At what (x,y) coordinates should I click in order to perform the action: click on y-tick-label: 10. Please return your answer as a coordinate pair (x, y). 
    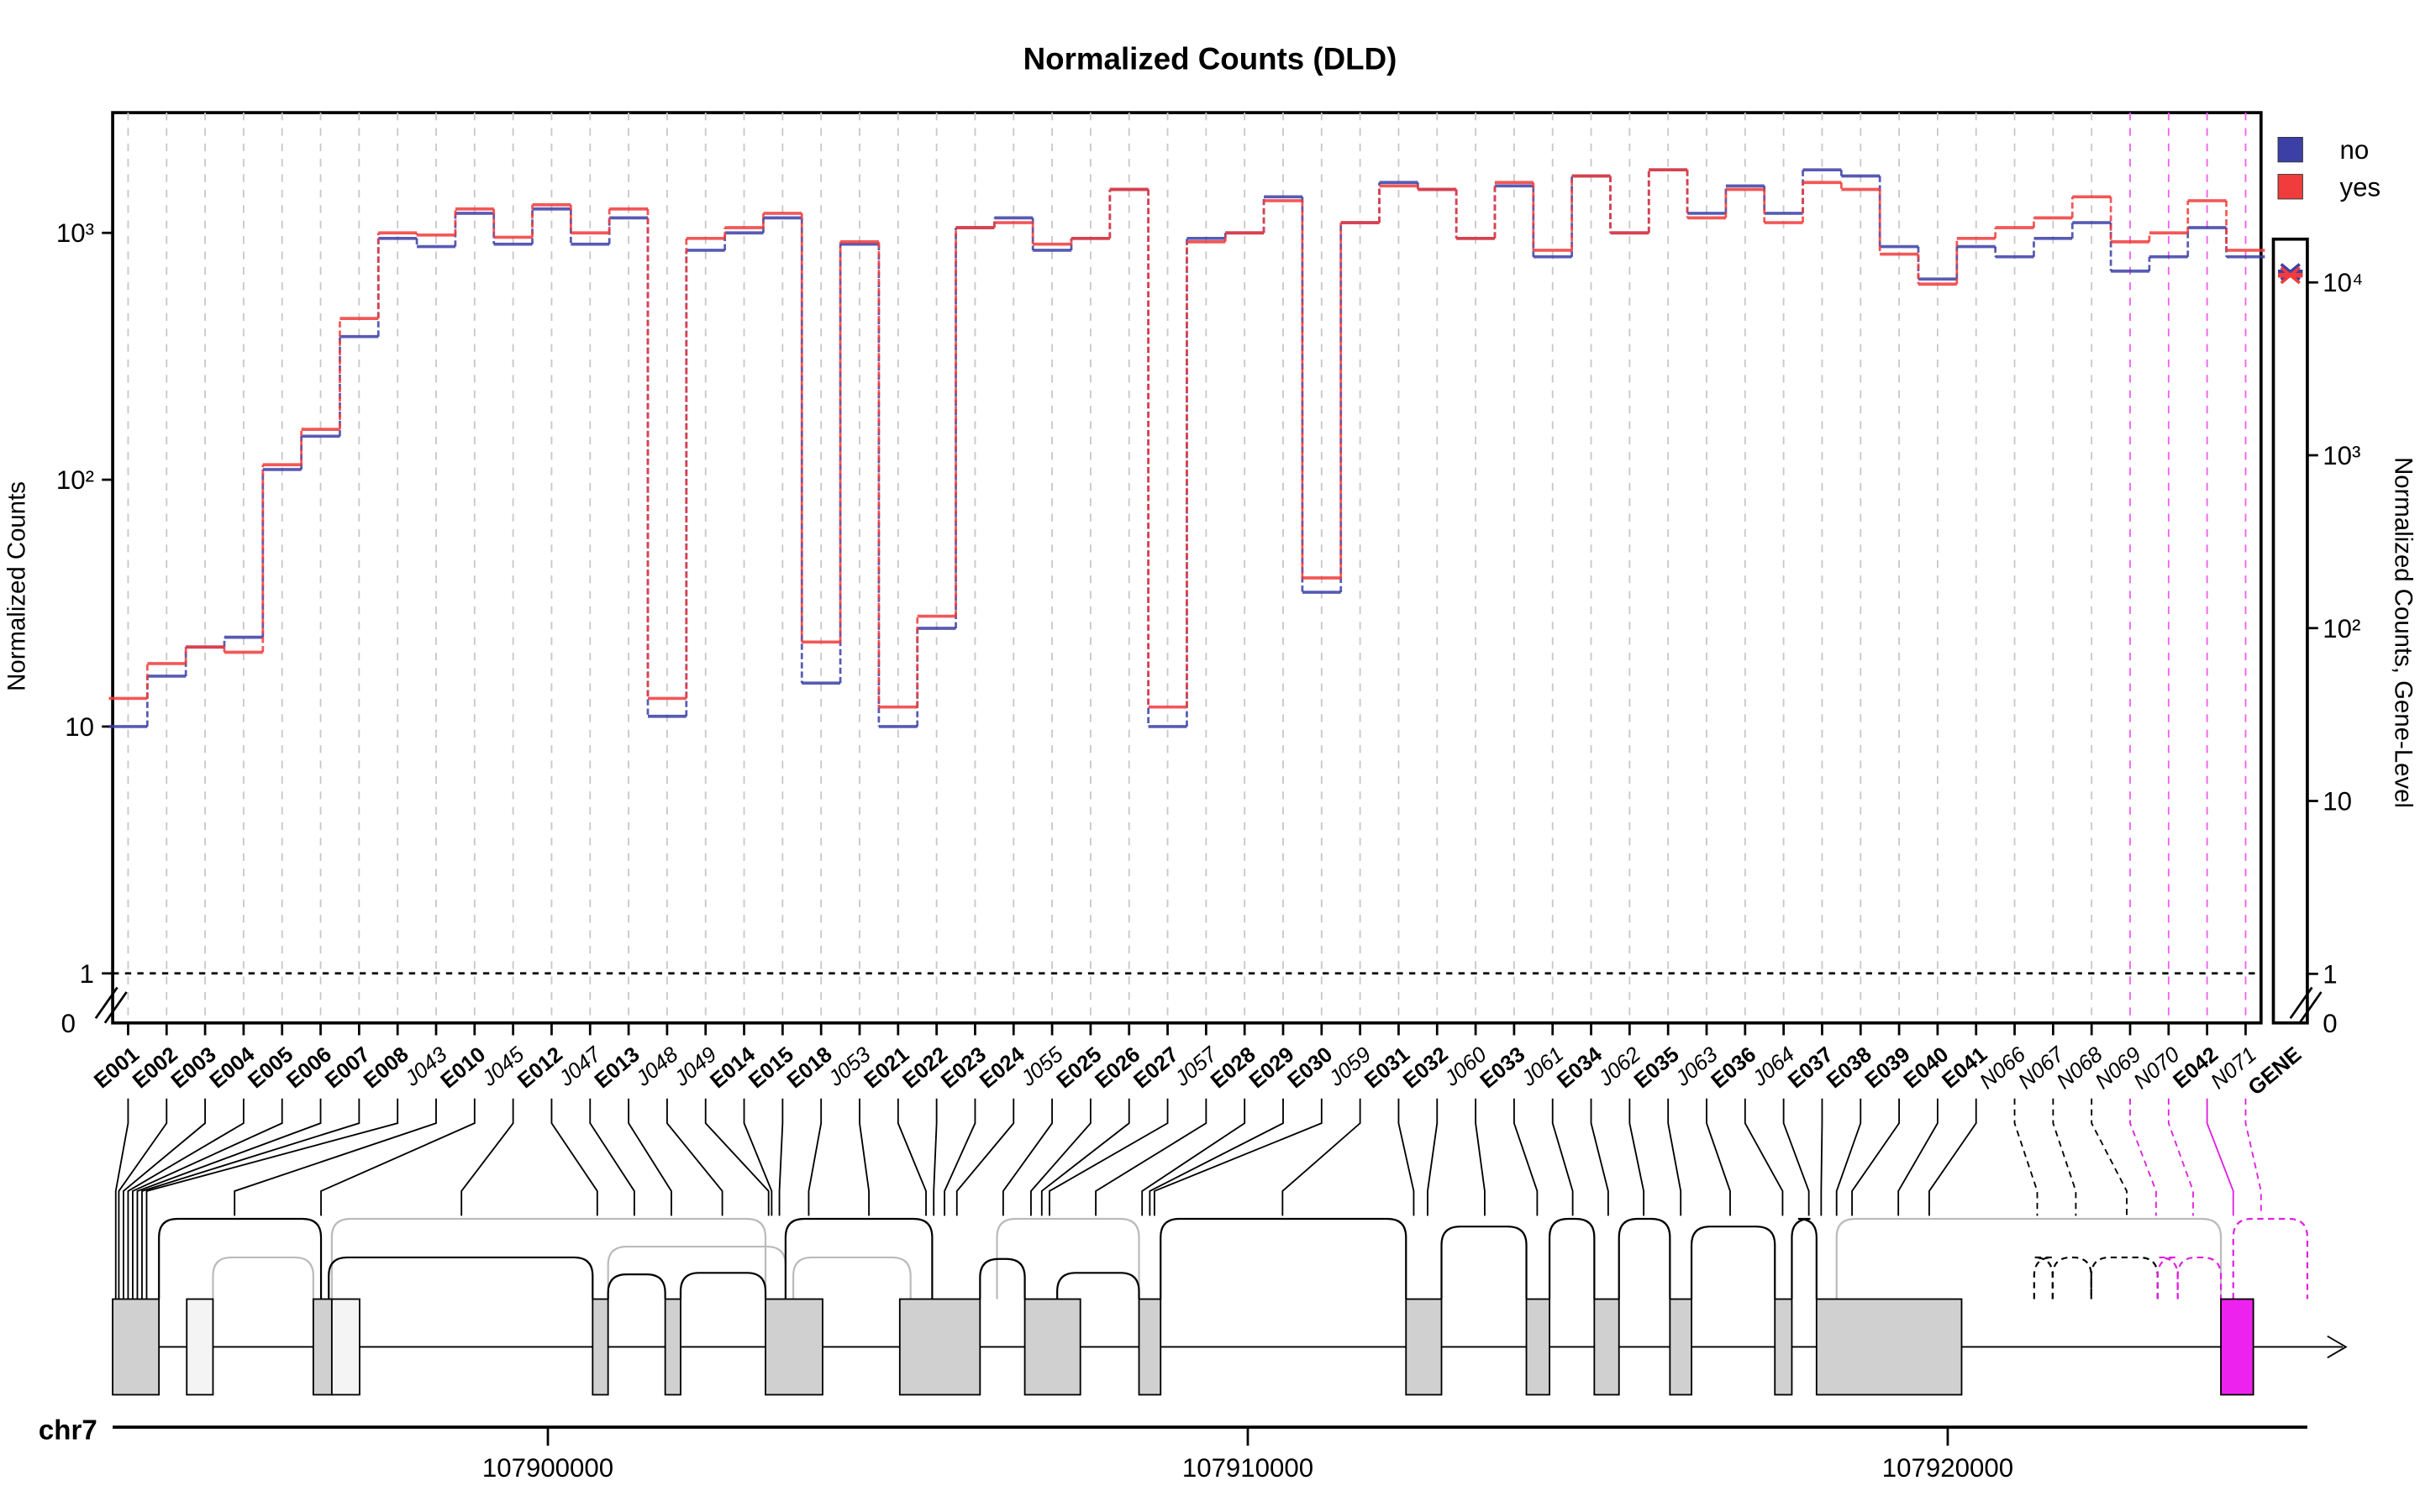
    Looking at the image, I should click on (79, 727).